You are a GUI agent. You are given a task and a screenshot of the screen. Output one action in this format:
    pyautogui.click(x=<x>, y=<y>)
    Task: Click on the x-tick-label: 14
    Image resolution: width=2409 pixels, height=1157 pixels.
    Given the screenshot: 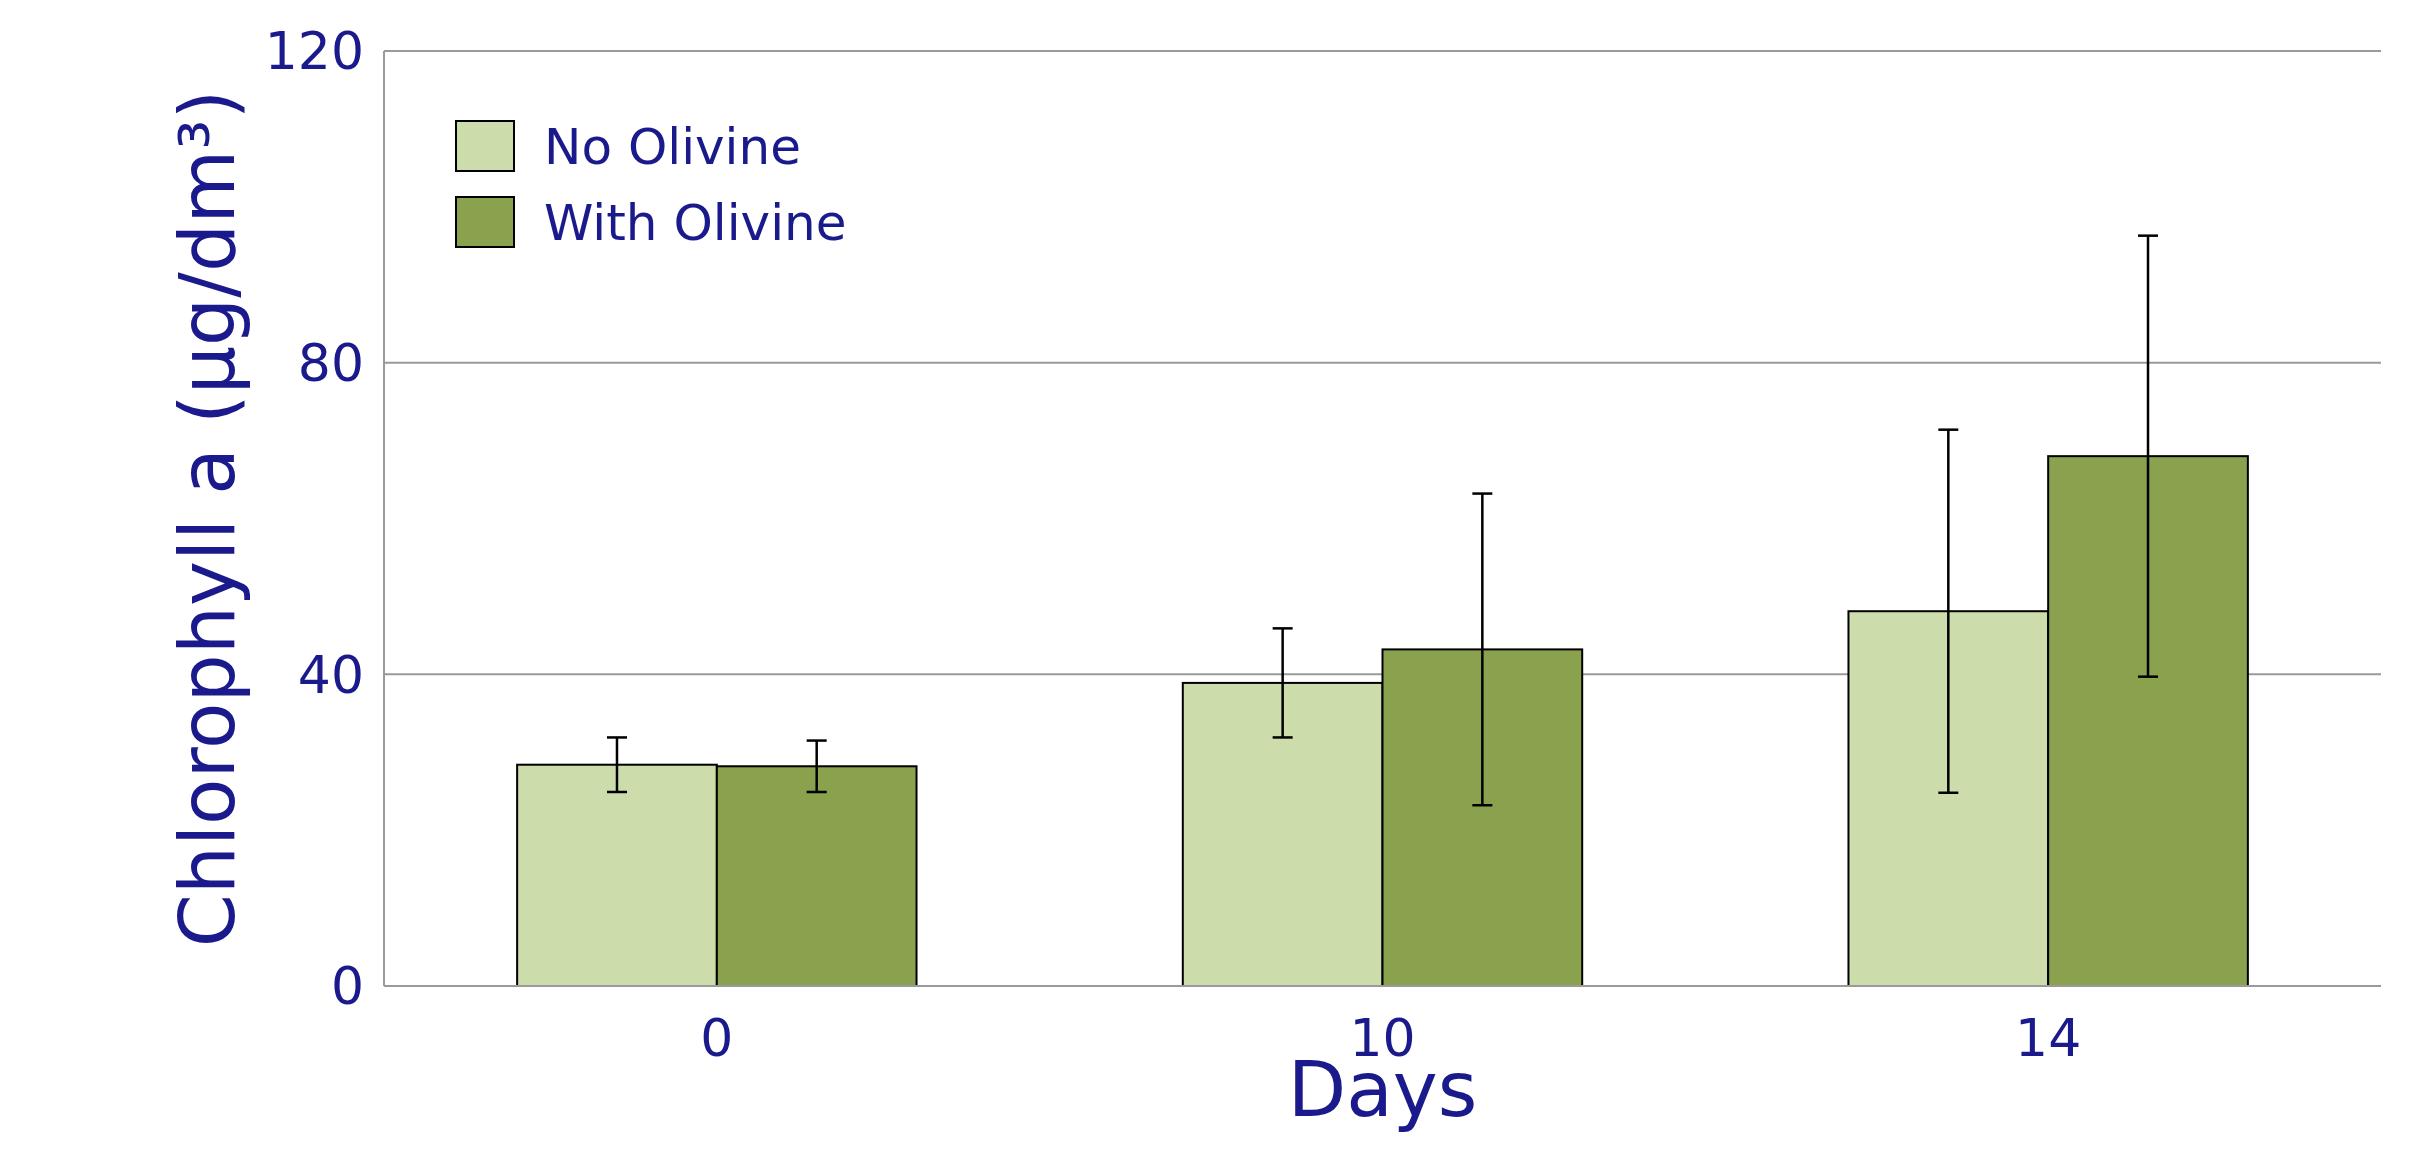 What is the action you would take?
    pyautogui.click(x=2048, y=1038)
    